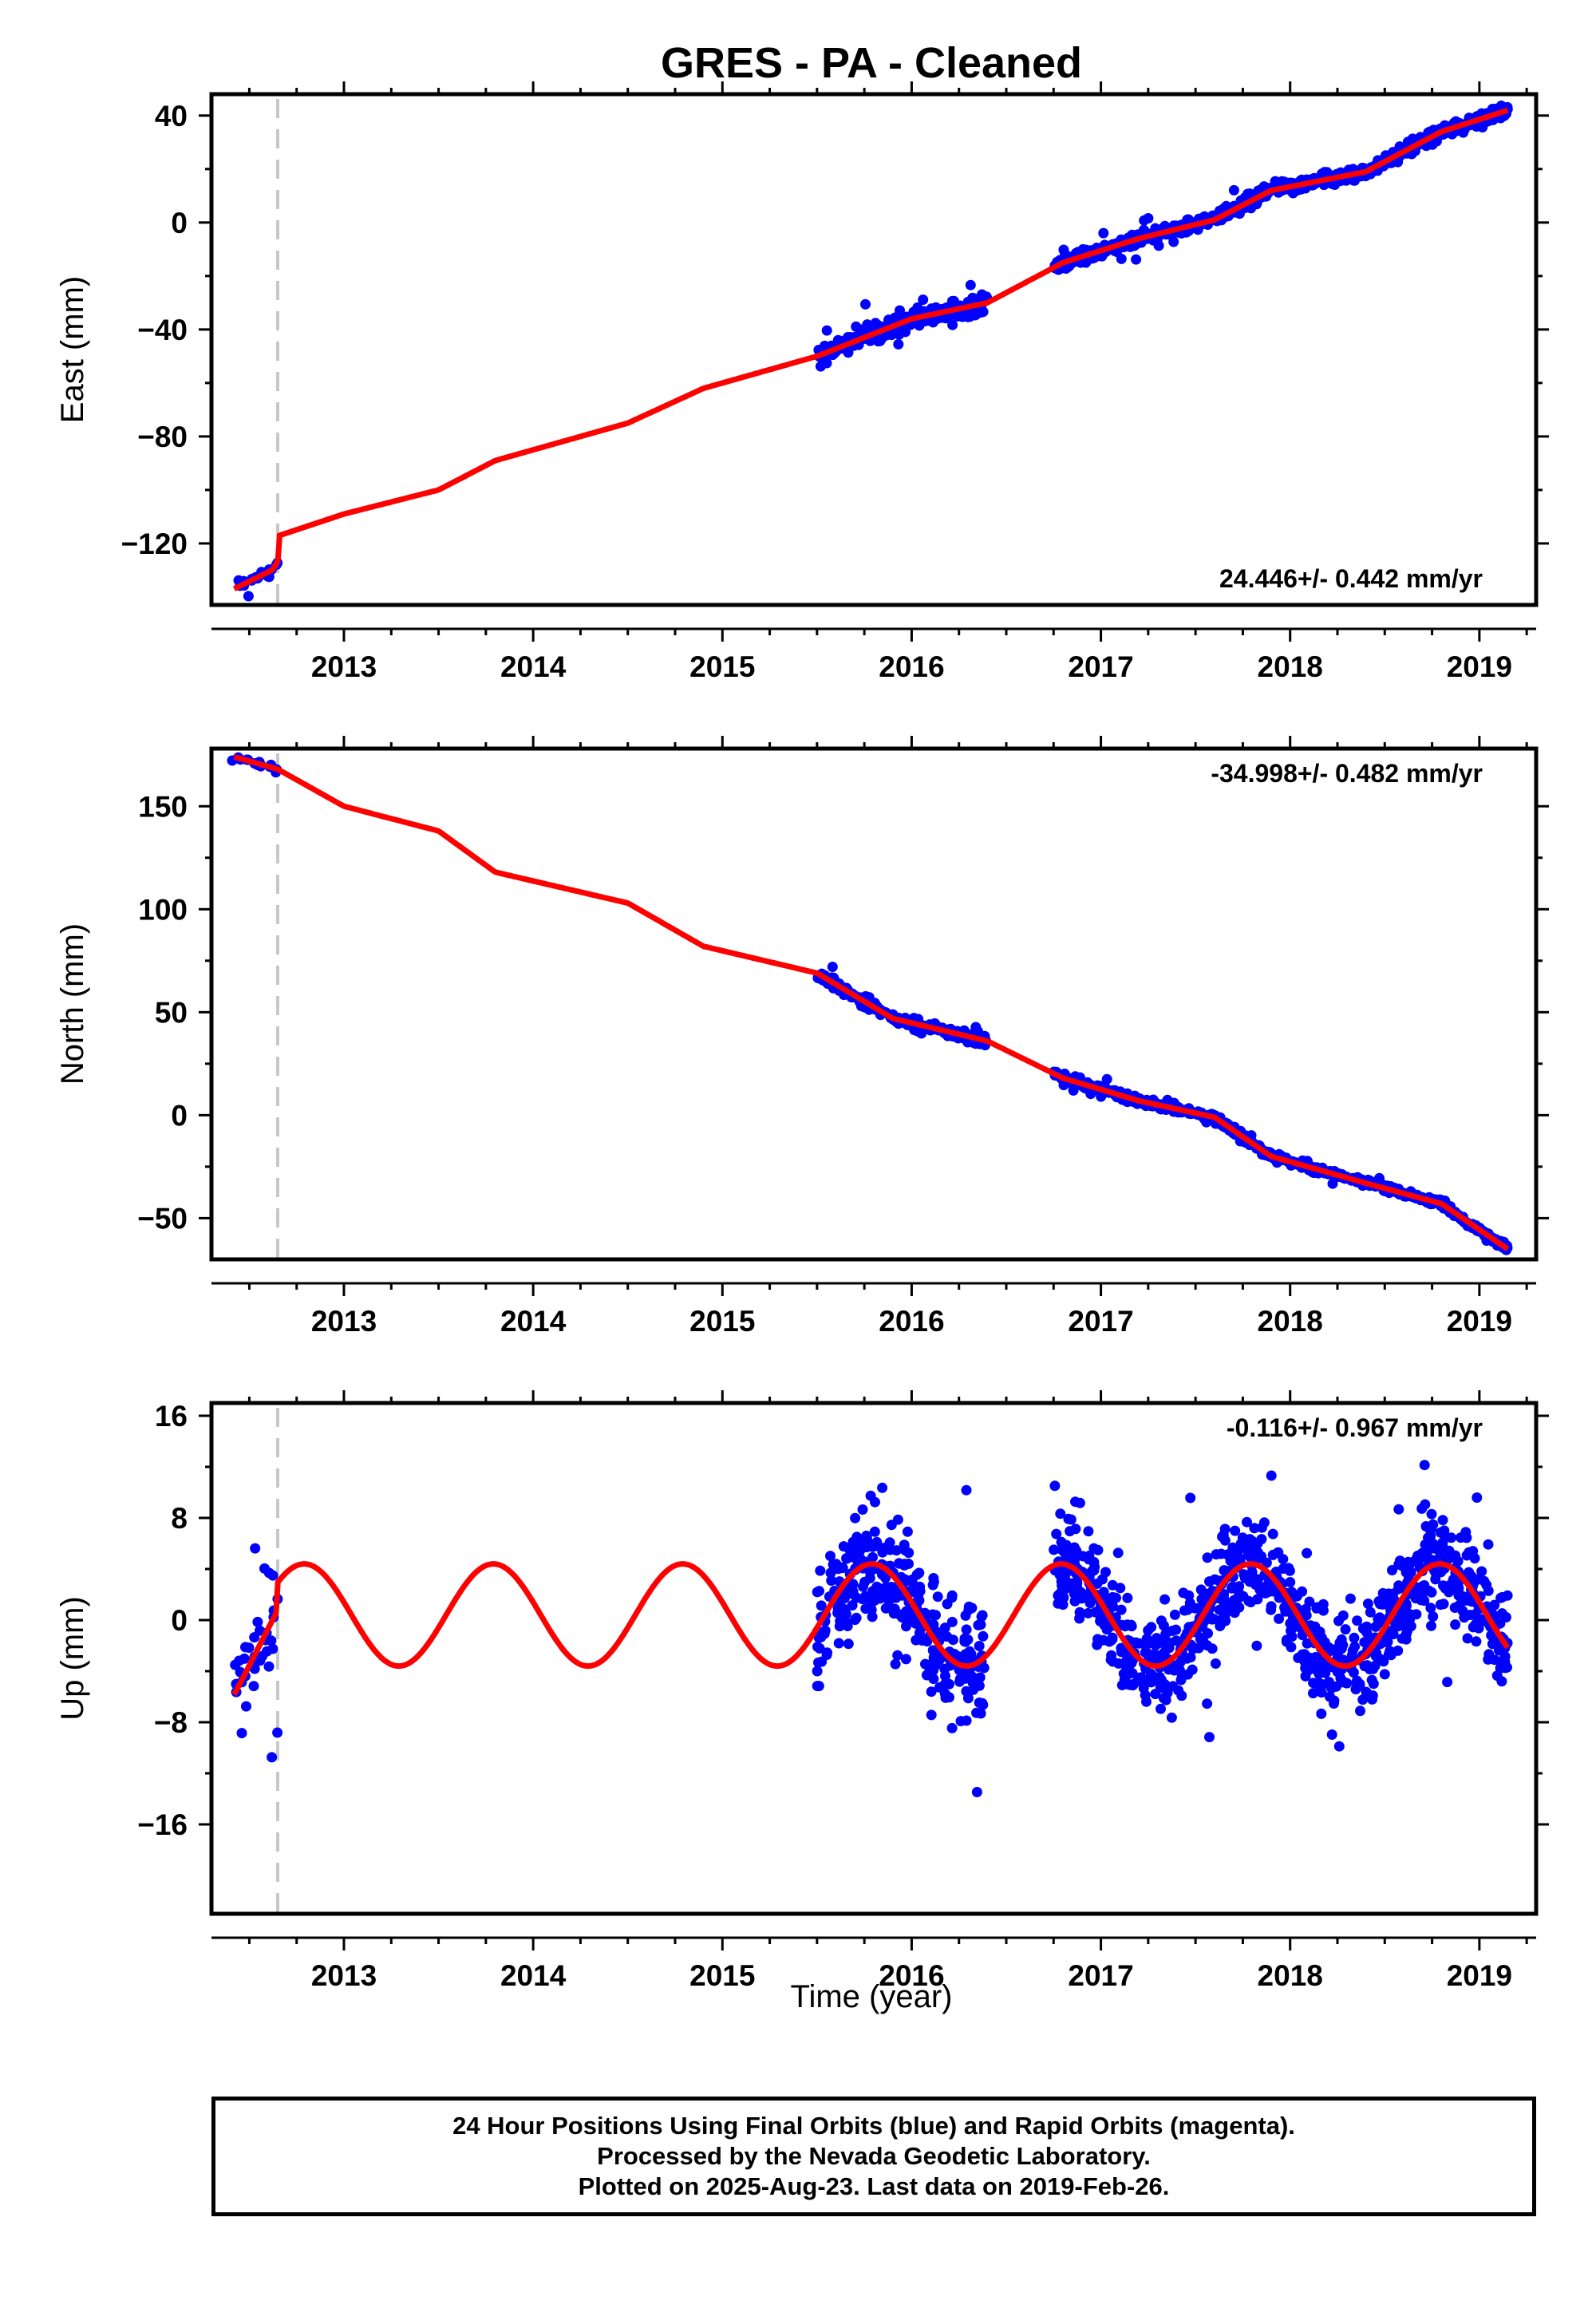 The width and height of the screenshot is (1596, 2316). Describe the element at coordinates (162, 437) in the screenshot. I see `y-tick-label: −80` at that location.